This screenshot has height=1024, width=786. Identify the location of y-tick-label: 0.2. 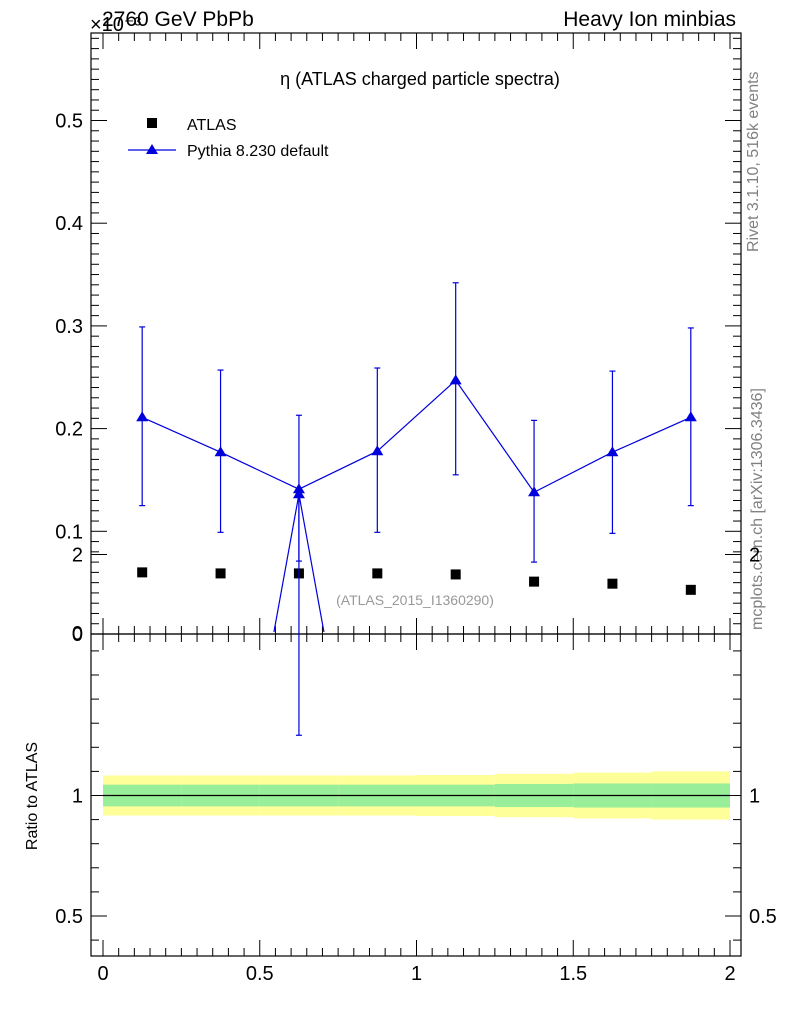
(69, 430).